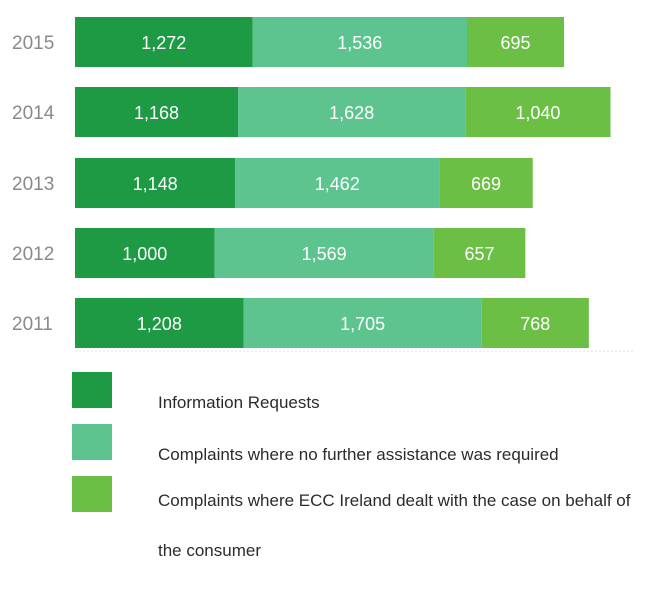  Describe the element at coordinates (33, 254) in the screenshot. I see `category-tick-2012: 2012` at that location.